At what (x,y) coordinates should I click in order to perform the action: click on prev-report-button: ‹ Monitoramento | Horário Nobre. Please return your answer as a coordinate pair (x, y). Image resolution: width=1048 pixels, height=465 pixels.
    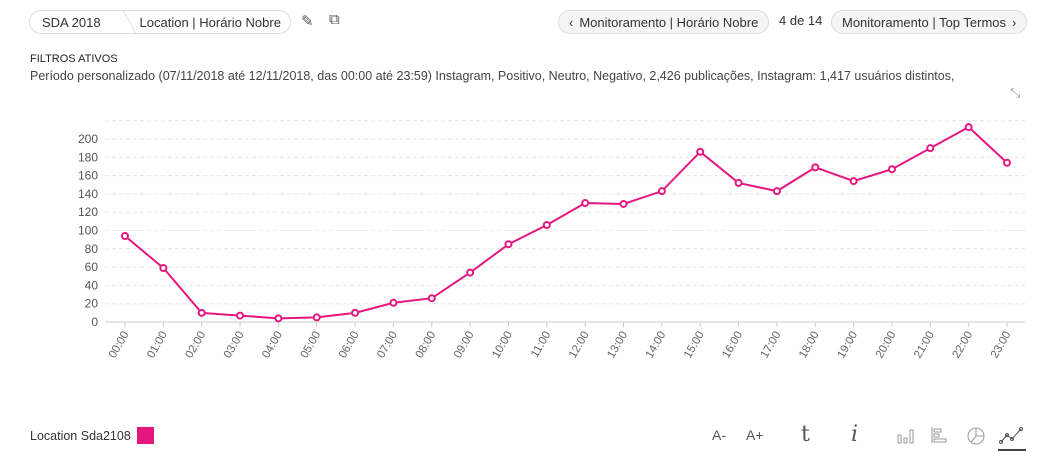
    Looking at the image, I should click on (664, 22).